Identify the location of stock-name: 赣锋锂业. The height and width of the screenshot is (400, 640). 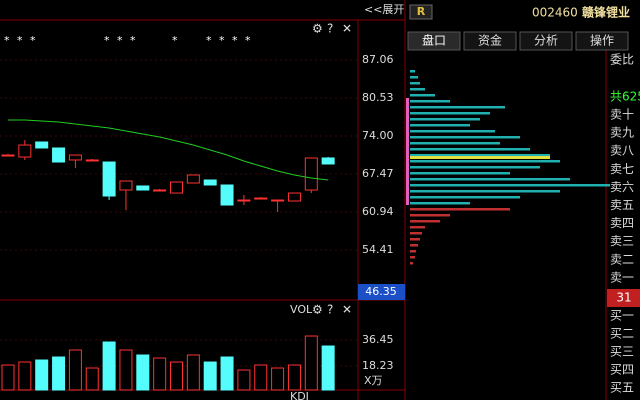
(606, 12).